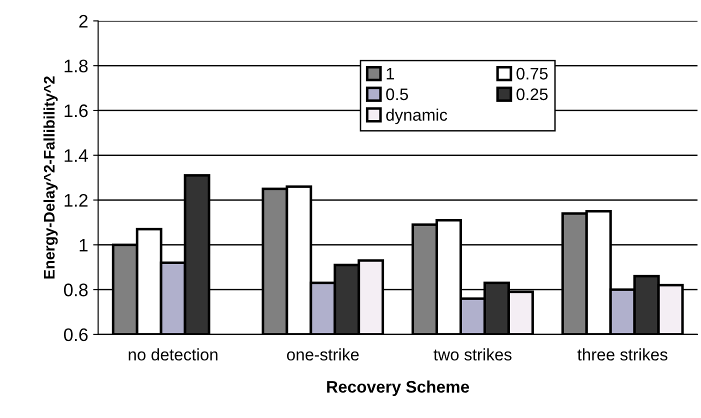 The width and height of the screenshot is (701, 418). I want to click on y-tick-label: 1.4, so click(76, 155).